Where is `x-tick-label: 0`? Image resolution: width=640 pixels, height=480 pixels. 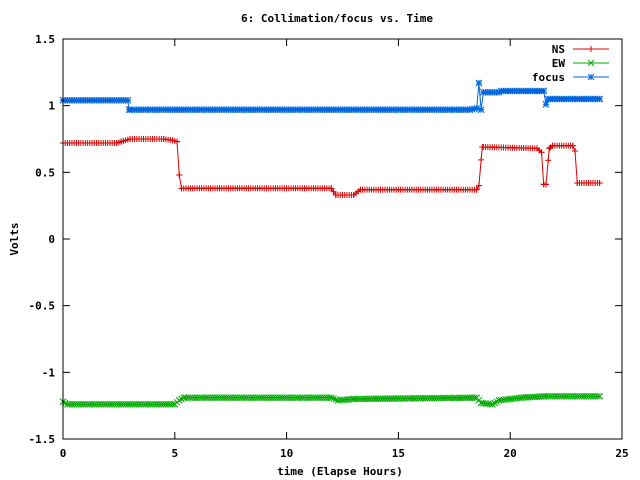 x-tick-label: 0 is located at coordinates (63, 453).